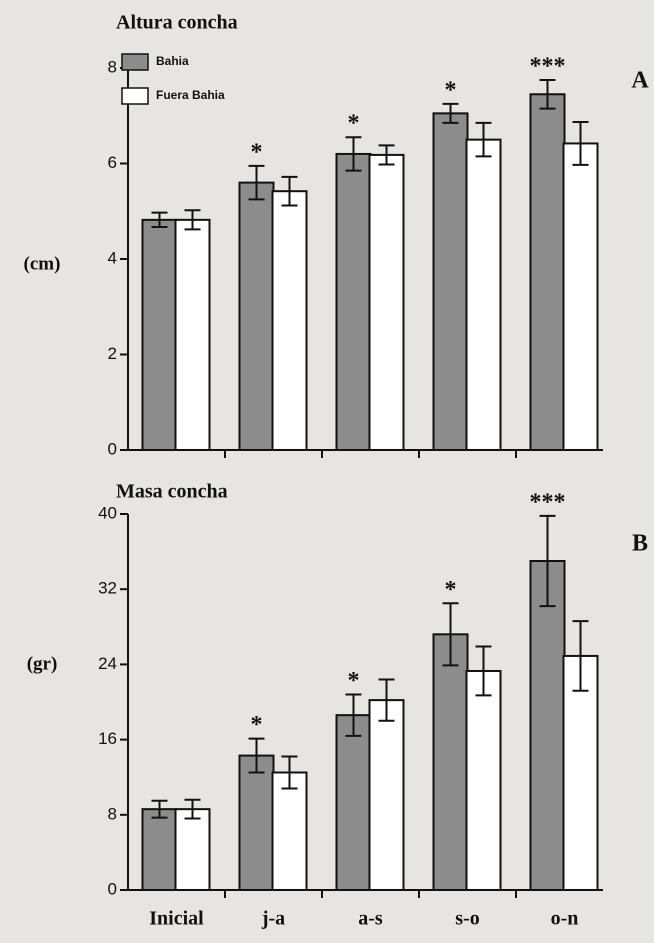 The image size is (654, 943). What do you see at coordinates (112, 353) in the screenshot?
I see `y-tick-label: 2` at bounding box center [112, 353].